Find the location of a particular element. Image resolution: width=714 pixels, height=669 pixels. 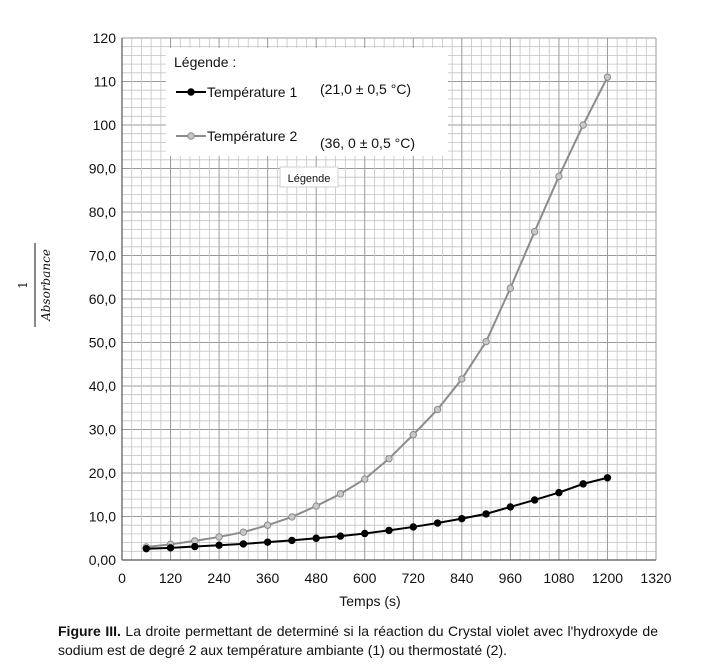

y-tick-label: 100 is located at coordinates (105, 125).